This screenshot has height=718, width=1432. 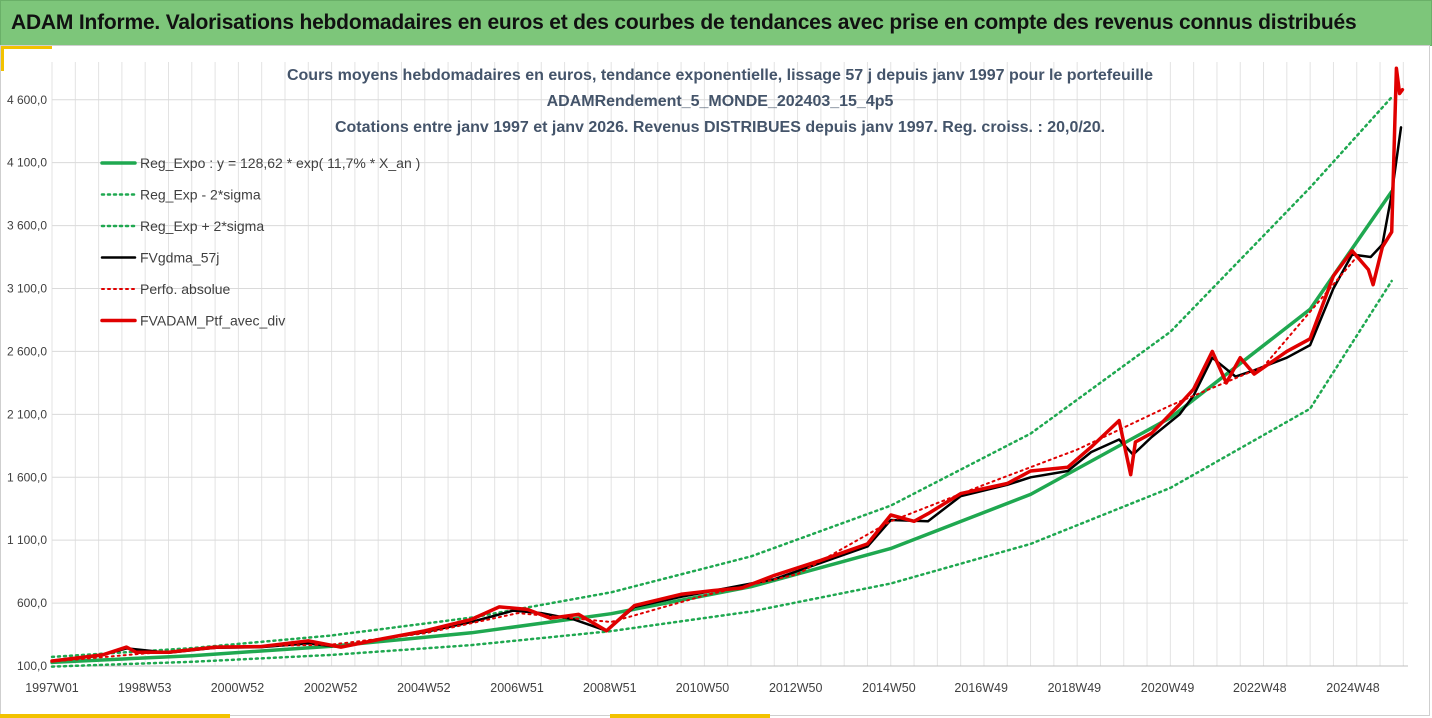 What do you see at coordinates (1353, 688) in the screenshot?
I see `x-tick-label: 2024W48` at bounding box center [1353, 688].